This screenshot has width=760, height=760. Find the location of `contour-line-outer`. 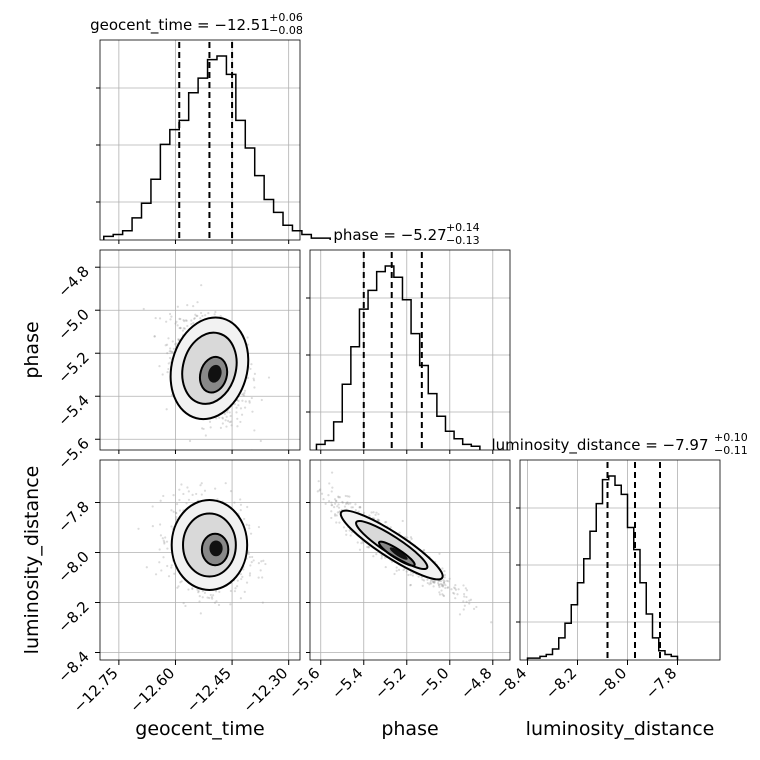

contour-line-outer is located at coordinates (209, 545).